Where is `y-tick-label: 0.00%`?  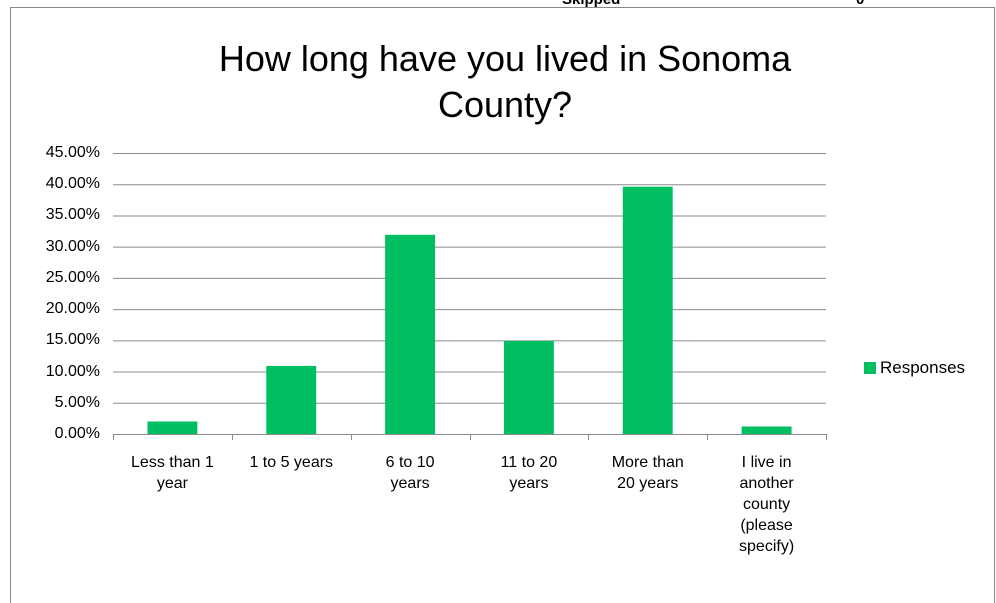
y-tick-label: 0.00% is located at coordinates (77, 433).